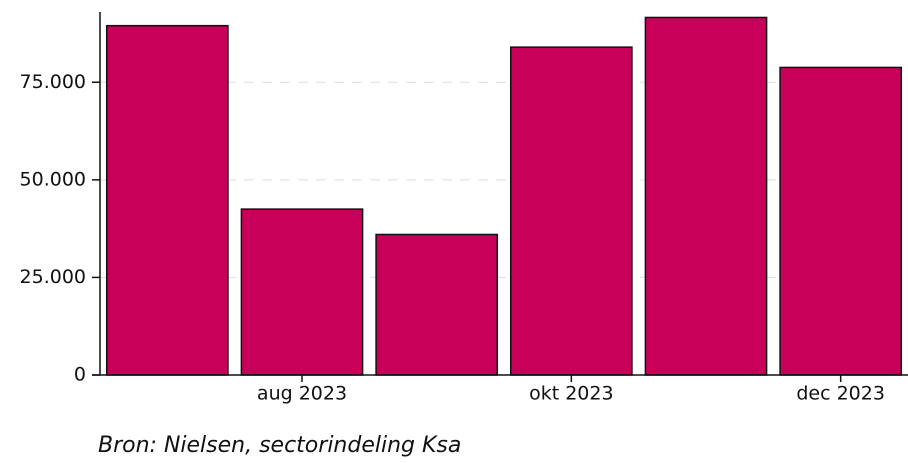 The width and height of the screenshot is (908, 463). Describe the element at coordinates (53, 179) in the screenshot. I see `y-tick-label: 50.000` at that location.